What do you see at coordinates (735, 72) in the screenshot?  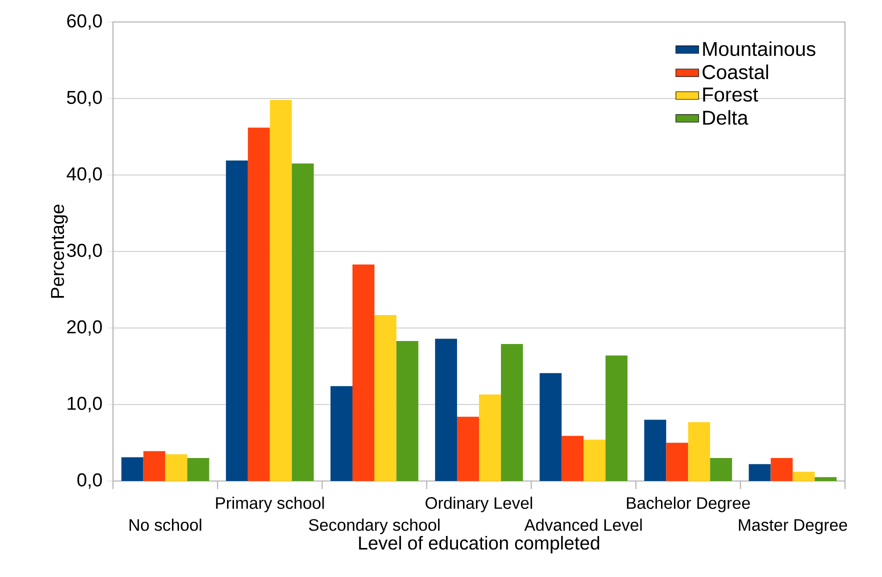 I see `legend-label: Coastal` at bounding box center [735, 72].